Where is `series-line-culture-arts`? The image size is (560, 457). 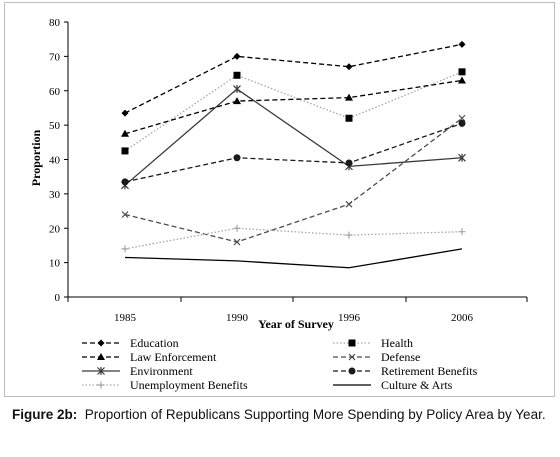
series-line-culture-arts is located at coordinates (293, 258).